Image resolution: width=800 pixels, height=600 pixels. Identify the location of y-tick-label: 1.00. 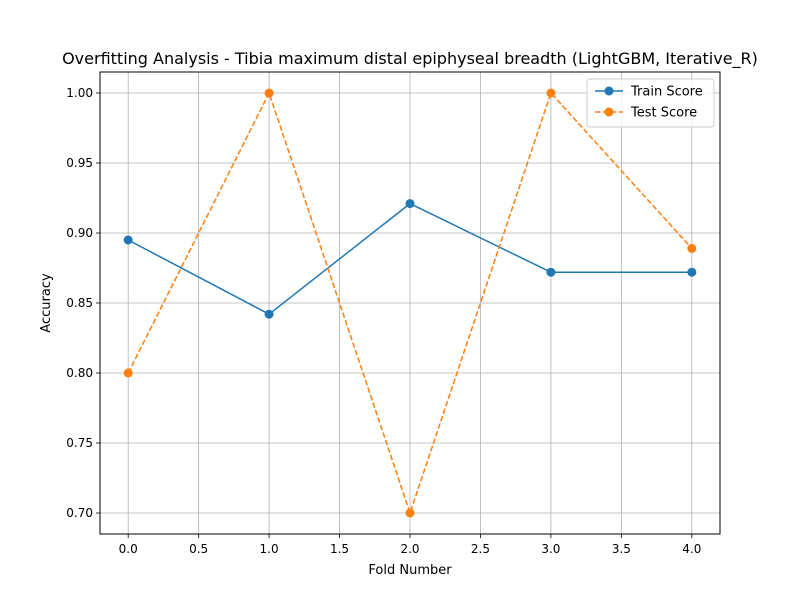
(79, 93).